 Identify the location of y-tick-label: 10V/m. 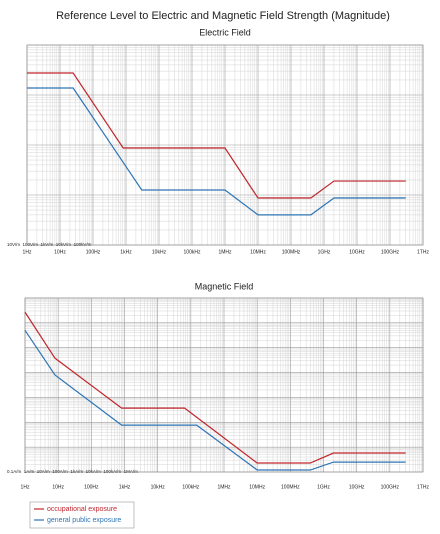
(13, 244).